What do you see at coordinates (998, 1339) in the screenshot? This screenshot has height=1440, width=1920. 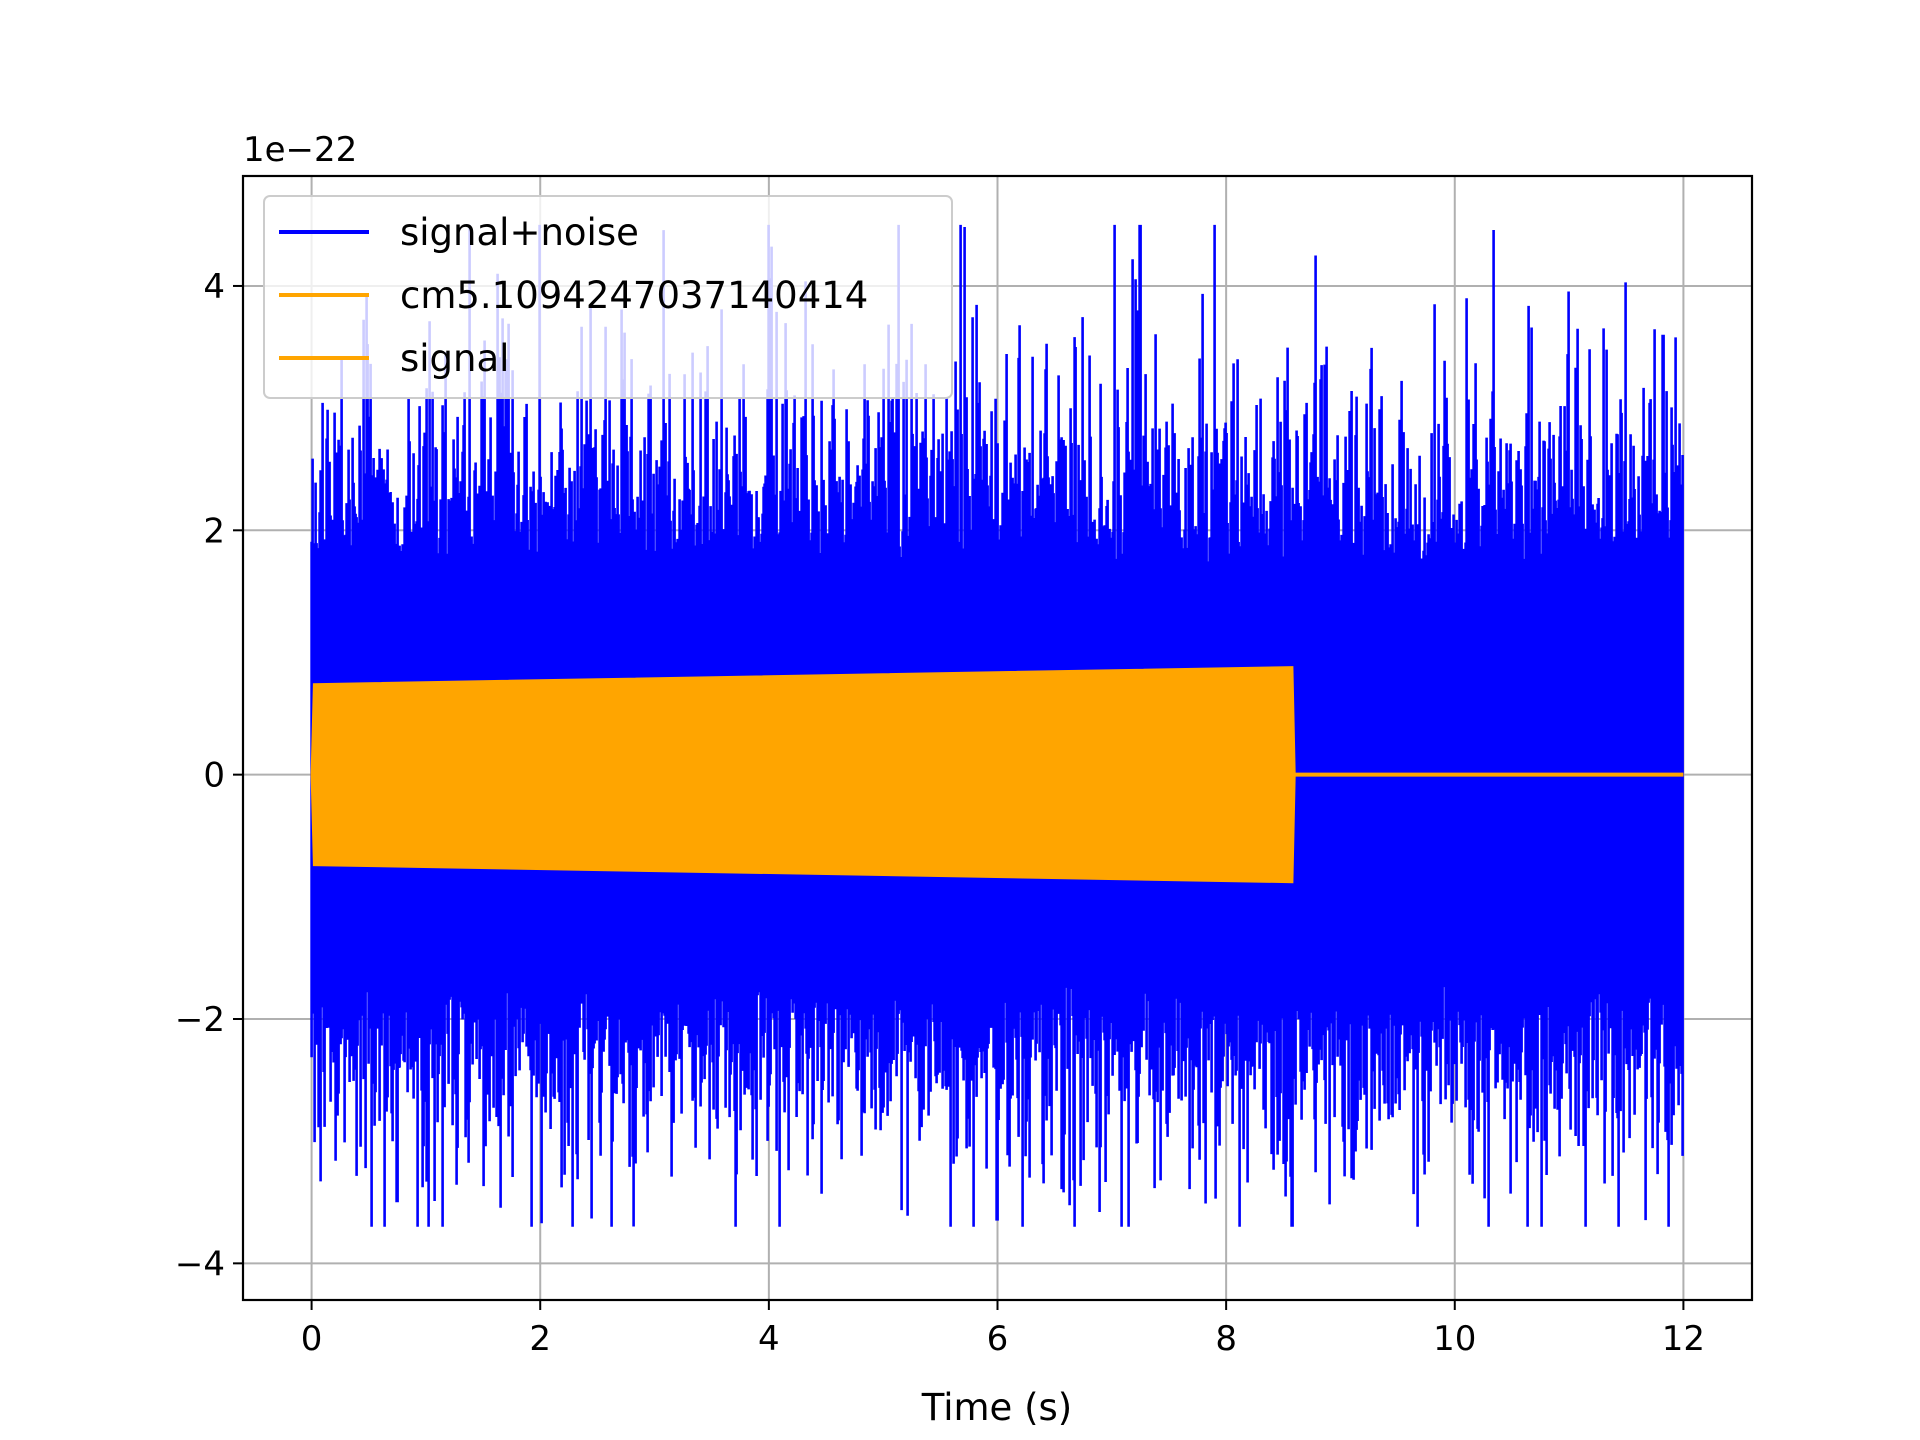 I see `x-tick-label: 6` at bounding box center [998, 1339].